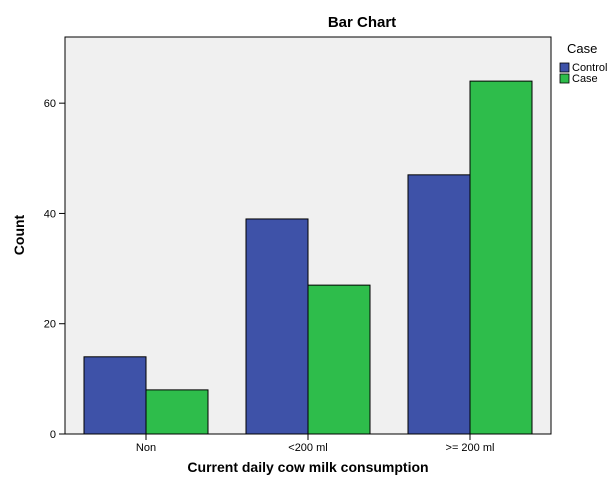  I want to click on y-tick-label: 20, so click(50, 325).